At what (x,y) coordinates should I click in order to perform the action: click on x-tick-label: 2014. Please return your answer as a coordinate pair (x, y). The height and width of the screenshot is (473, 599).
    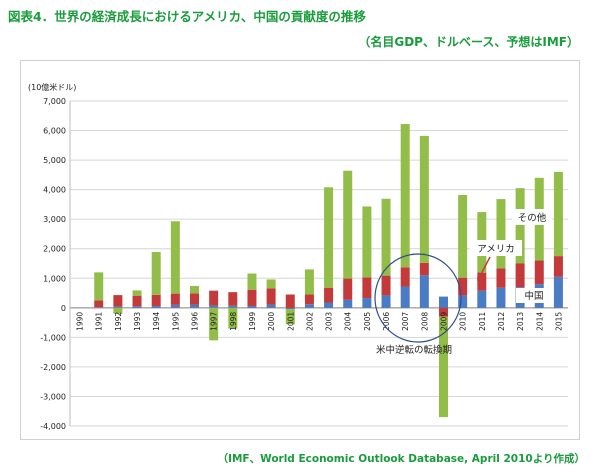
    Looking at the image, I should click on (539, 321).